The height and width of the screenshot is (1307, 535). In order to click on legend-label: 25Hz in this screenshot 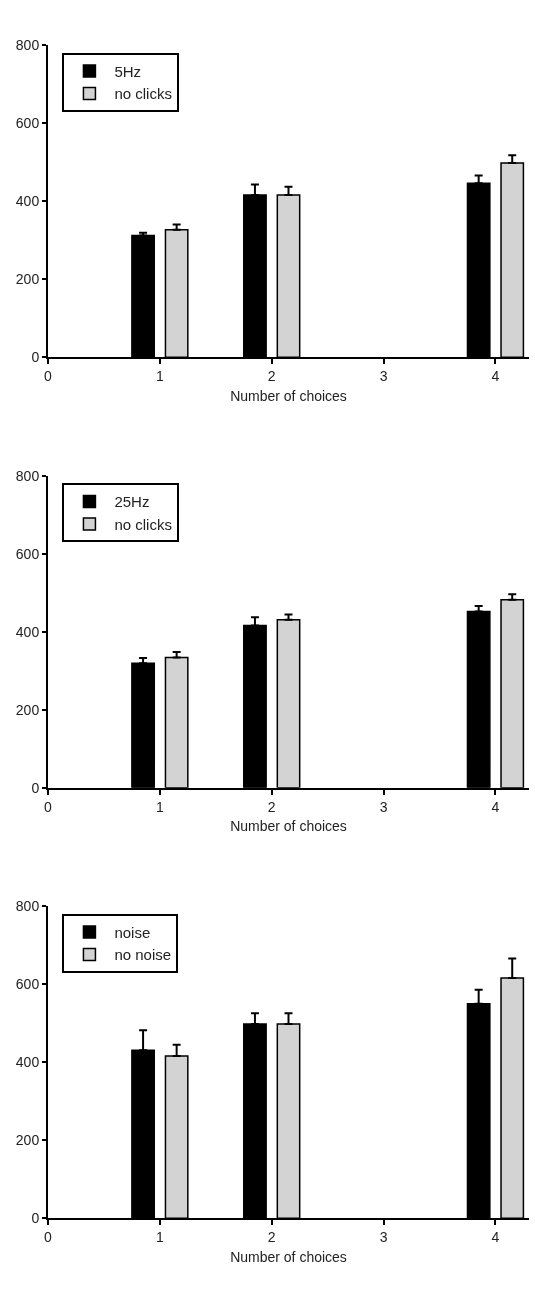, I will do `click(132, 502)`.